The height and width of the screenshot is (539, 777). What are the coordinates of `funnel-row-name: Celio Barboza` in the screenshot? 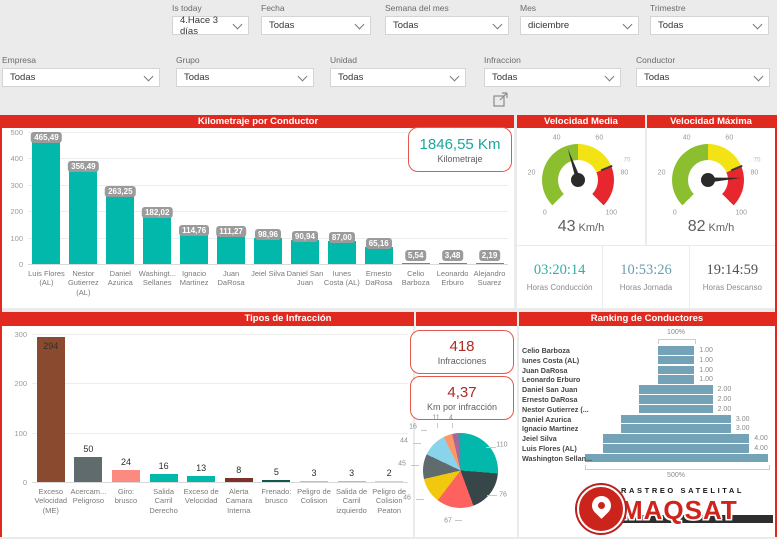 It's located at (546, 350).